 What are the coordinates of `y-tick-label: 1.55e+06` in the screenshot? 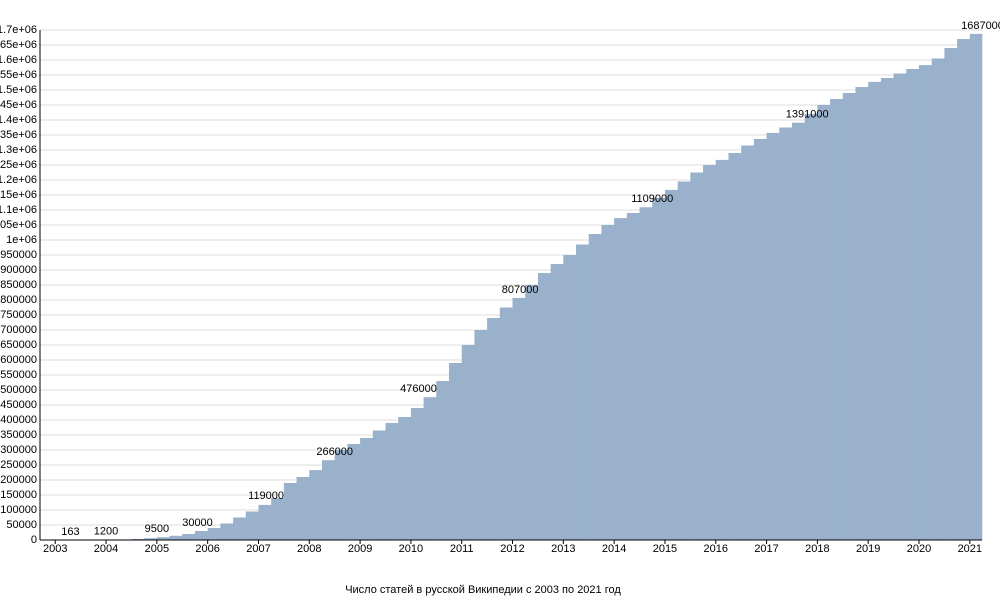 It's located at (18, 75).